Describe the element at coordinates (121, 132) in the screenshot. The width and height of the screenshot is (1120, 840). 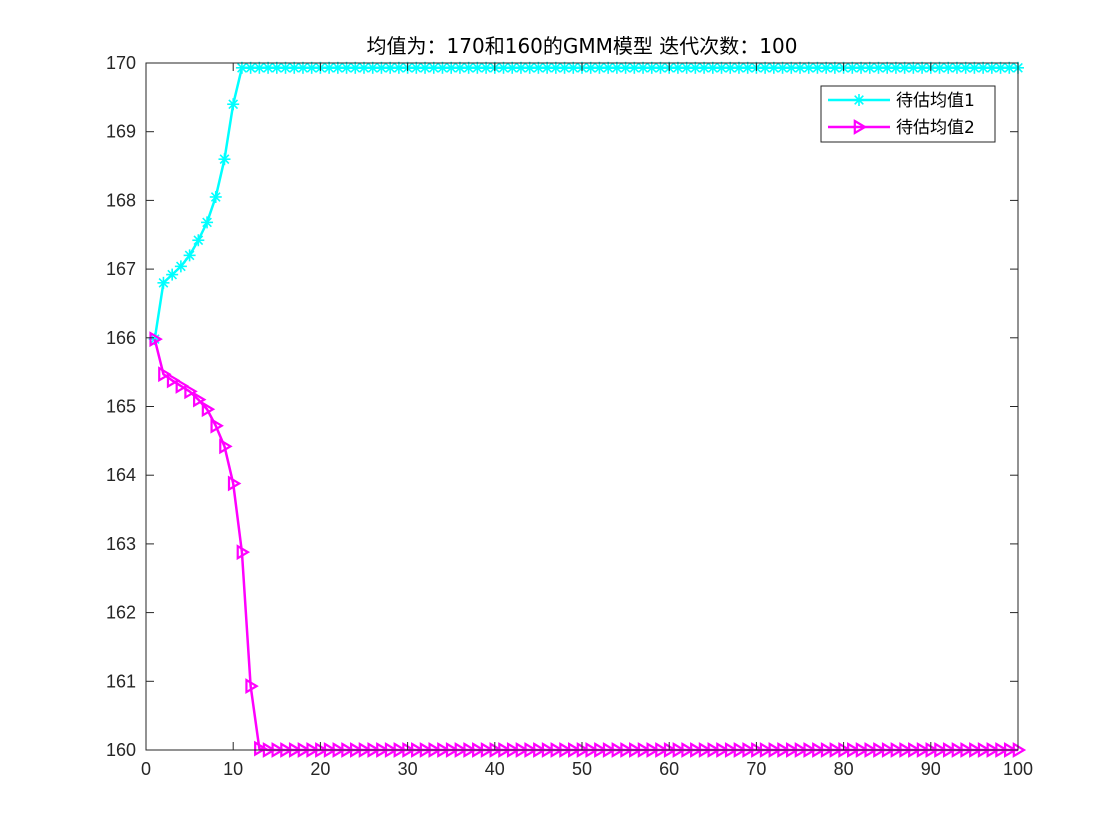
I see `y-tick-label: 169` at that location.